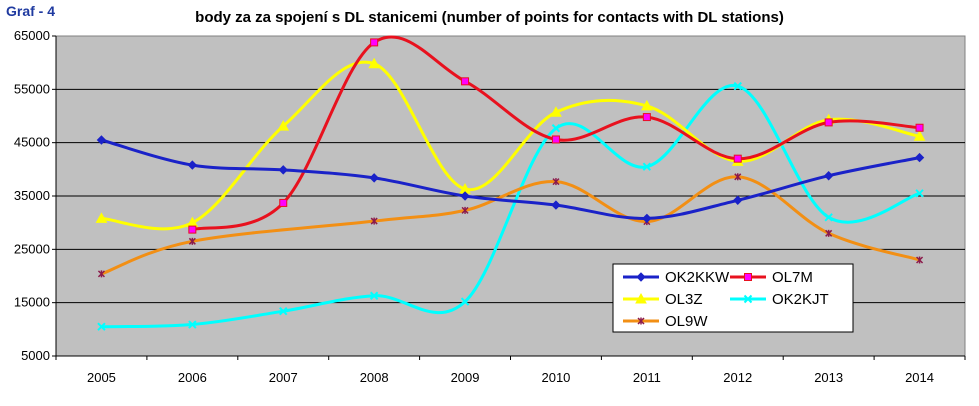 The width and height of the screenshot is (979, 406). What do you see at coordinates (32, 302) in the screenshot?
I see `y-tick-label: 15000` at bounding box center [32, 302].